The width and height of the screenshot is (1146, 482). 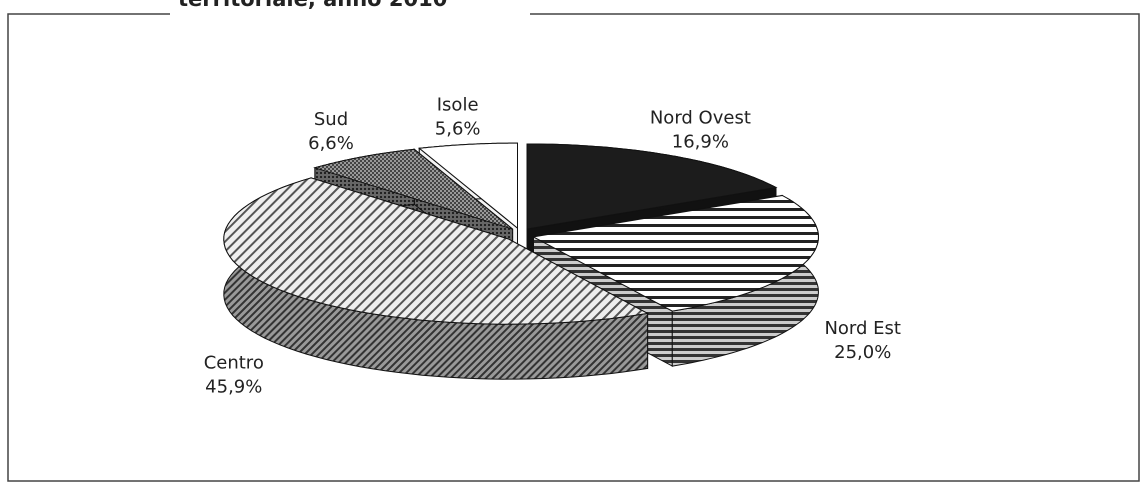 I want to click on slice-label: Centro, so click(x=234, y=362).